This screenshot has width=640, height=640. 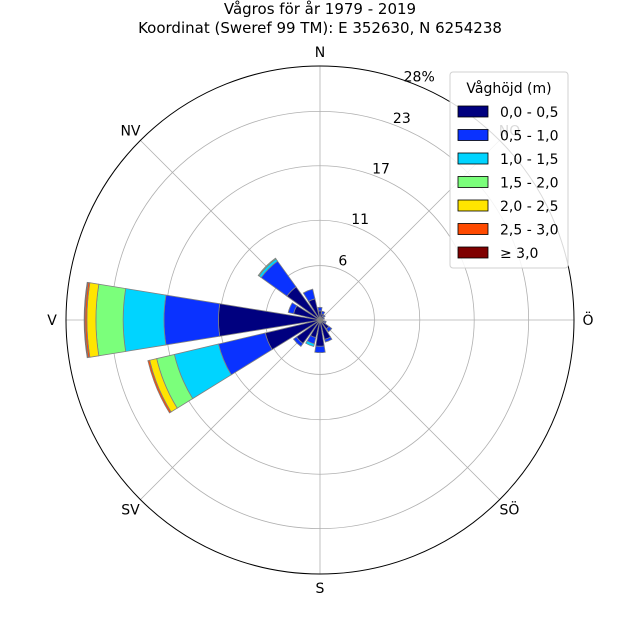 I want to click on legend-box, so click(x=509, y=170).